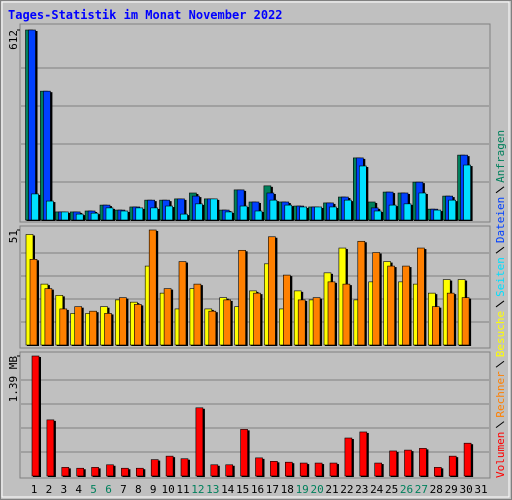  I want to click on x-tick-label: 6, so click(108, 489).